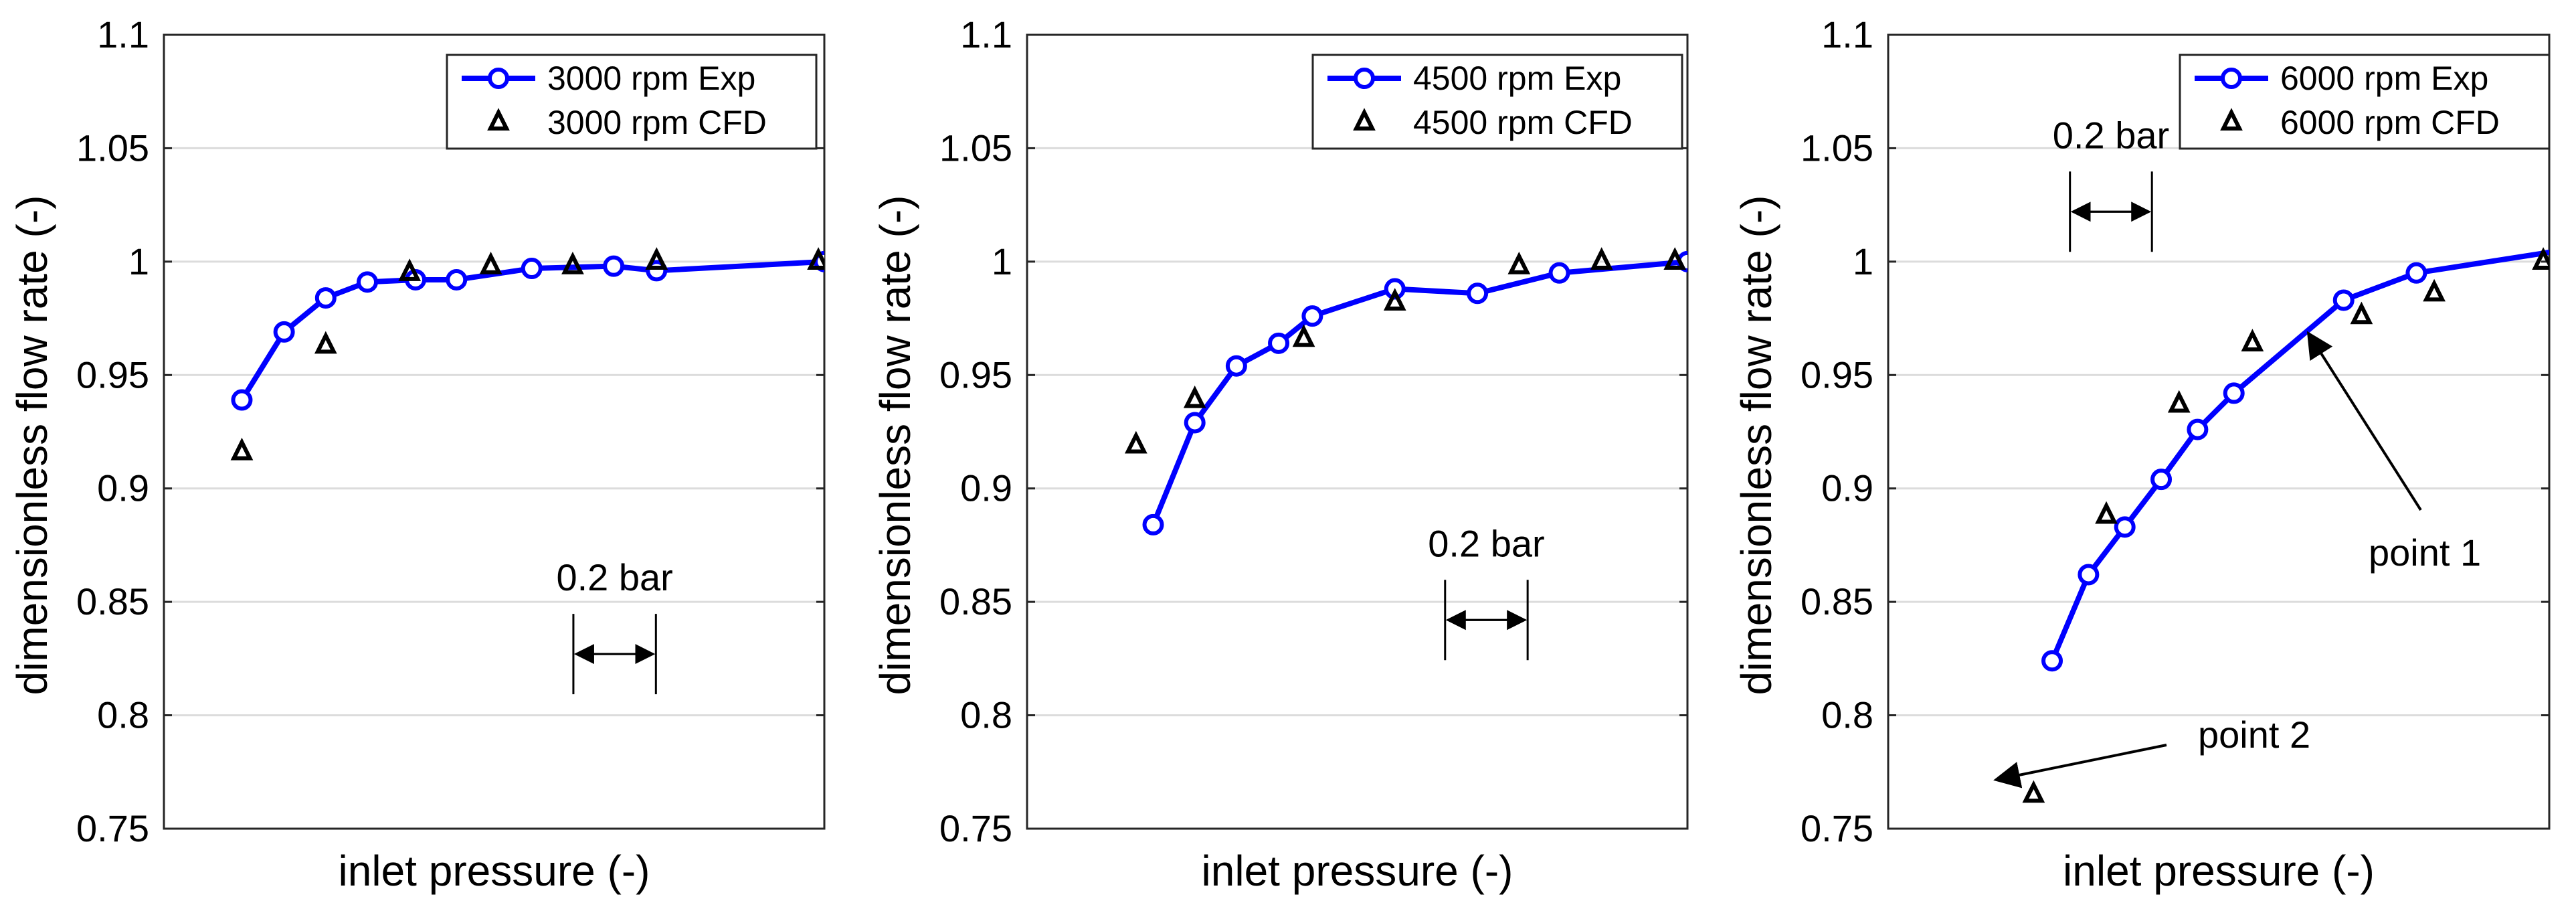 This screenshot has width=2576, height=913. Describe the element at coordinates (1517, 78) in the screenshot. I see `legend-label: 4500 rpm Exp` at that location.